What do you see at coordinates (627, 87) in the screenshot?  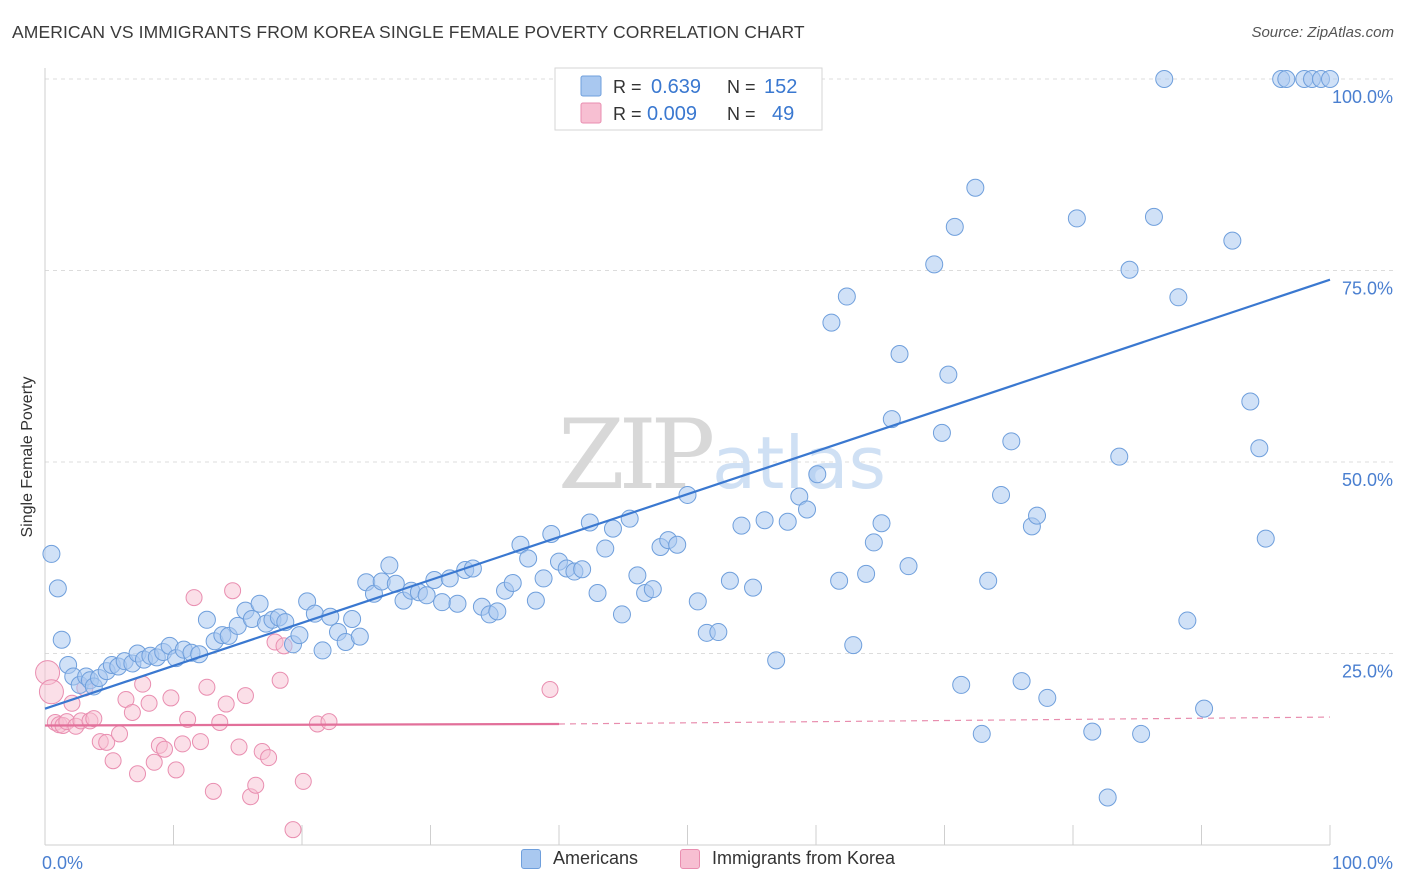 I see `legend-r-label-1: R =` at bounding box center [627, 87].